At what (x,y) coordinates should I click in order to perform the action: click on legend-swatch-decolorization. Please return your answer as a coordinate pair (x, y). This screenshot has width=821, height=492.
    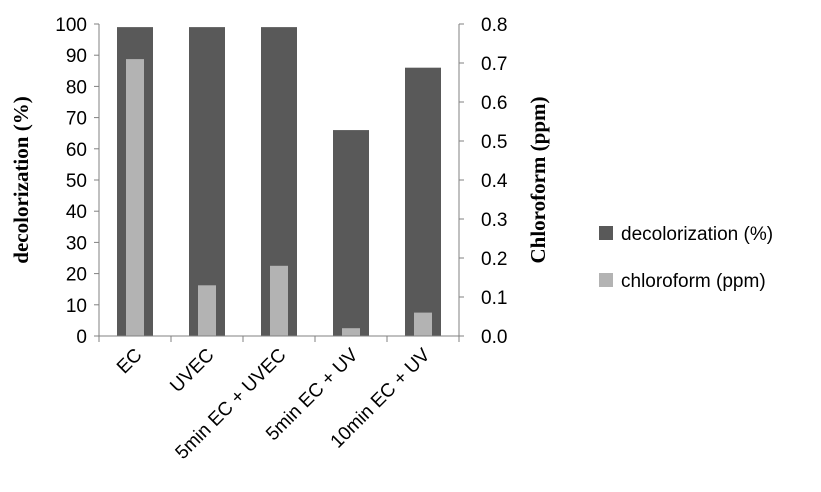
    Looking at the image, I should click on (606, 233).